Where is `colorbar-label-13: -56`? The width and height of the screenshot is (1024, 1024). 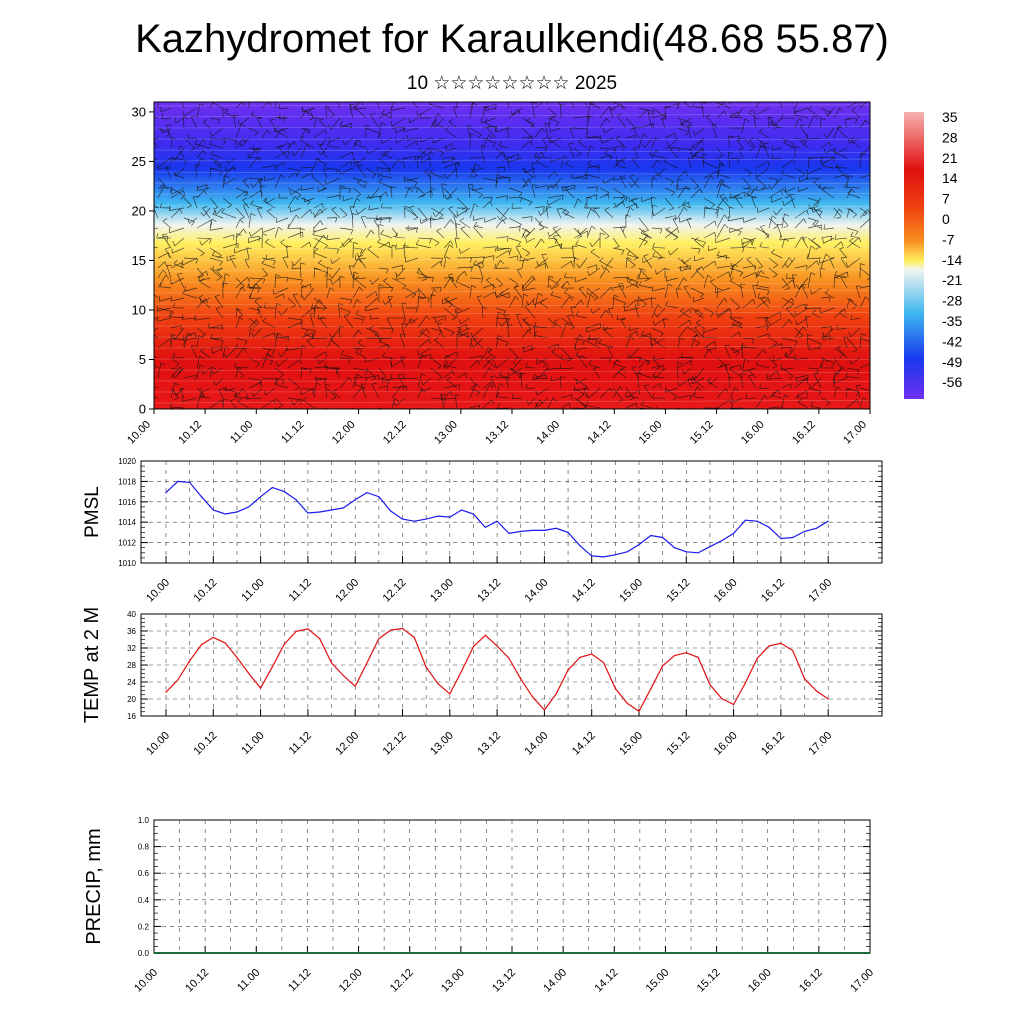
colorbar-label-13: -56 is located at coordinates (952, 382).